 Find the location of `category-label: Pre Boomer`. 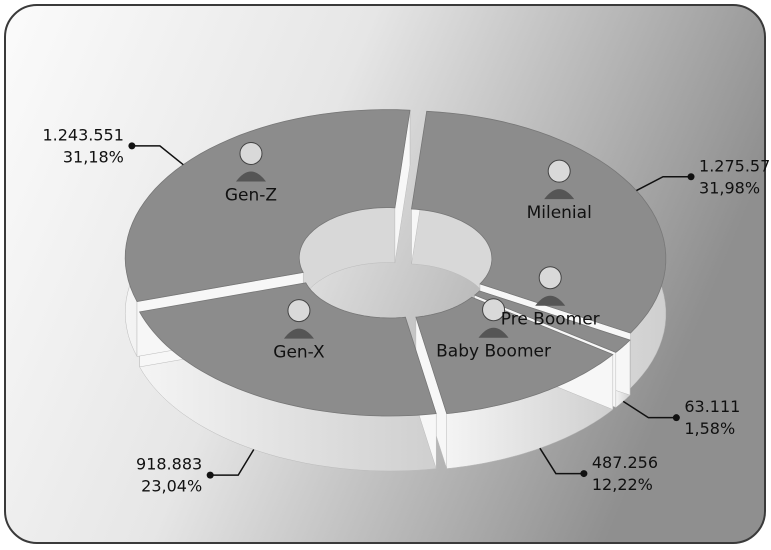

category-label: Pre Boomer is located at coordinates (550, 320).